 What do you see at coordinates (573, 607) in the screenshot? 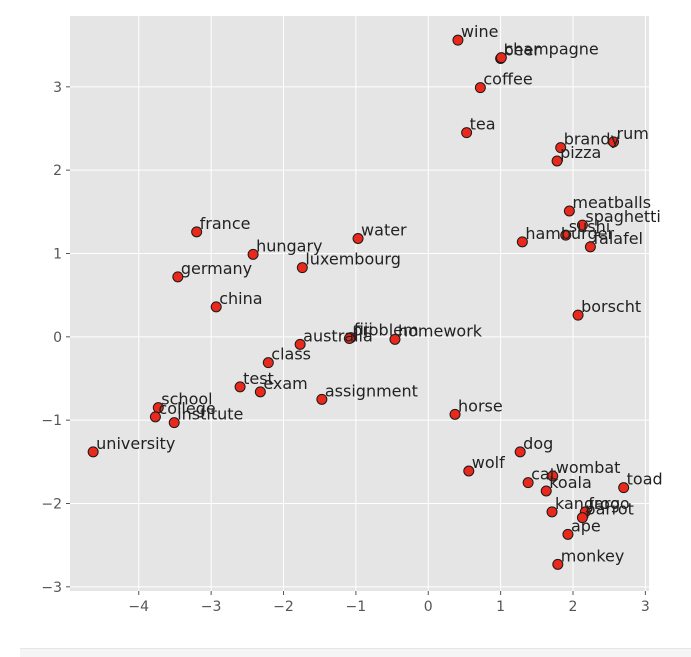
I see `x-tick-label: 2` at bounding box center [573, 607].